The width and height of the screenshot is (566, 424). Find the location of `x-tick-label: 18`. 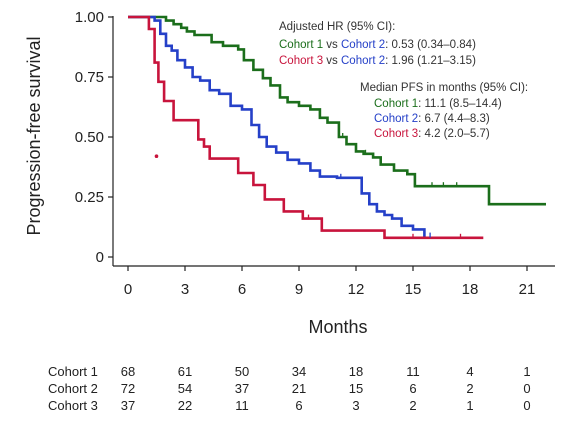

x-tick-label: 18 is located at coordinates (470, 289).